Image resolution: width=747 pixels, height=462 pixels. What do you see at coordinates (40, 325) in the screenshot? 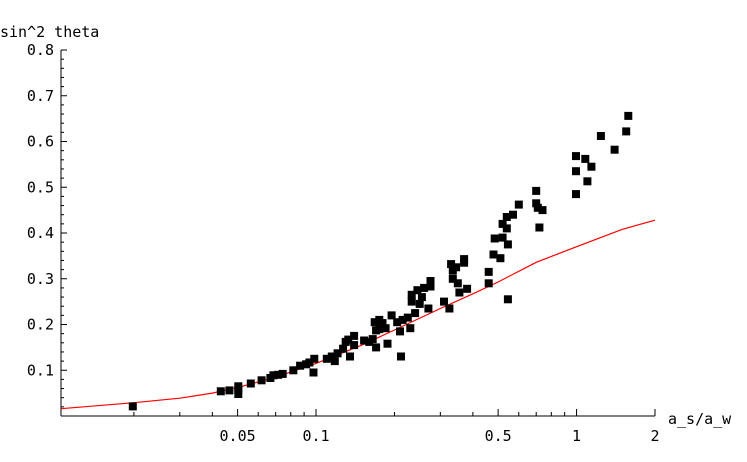
I see `y-tick-label: 0.2` at bounding box center [40, 325].